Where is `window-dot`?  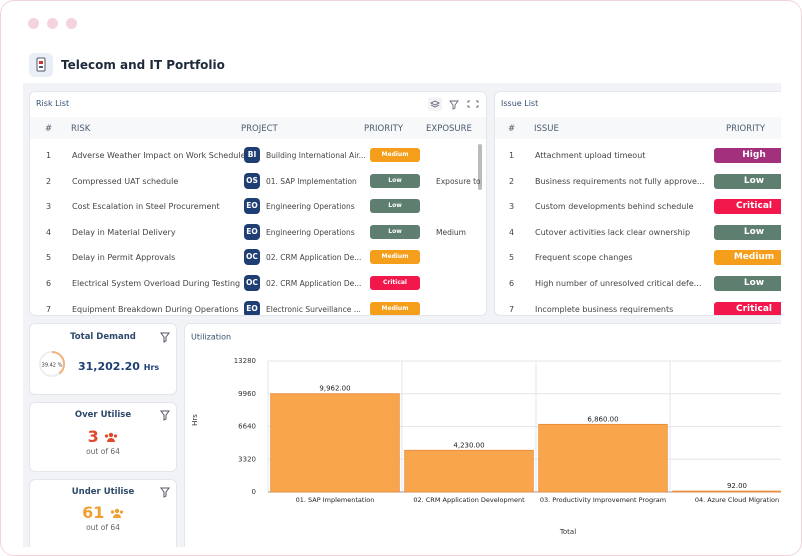 window-dot is located at coordinates (33, 23).